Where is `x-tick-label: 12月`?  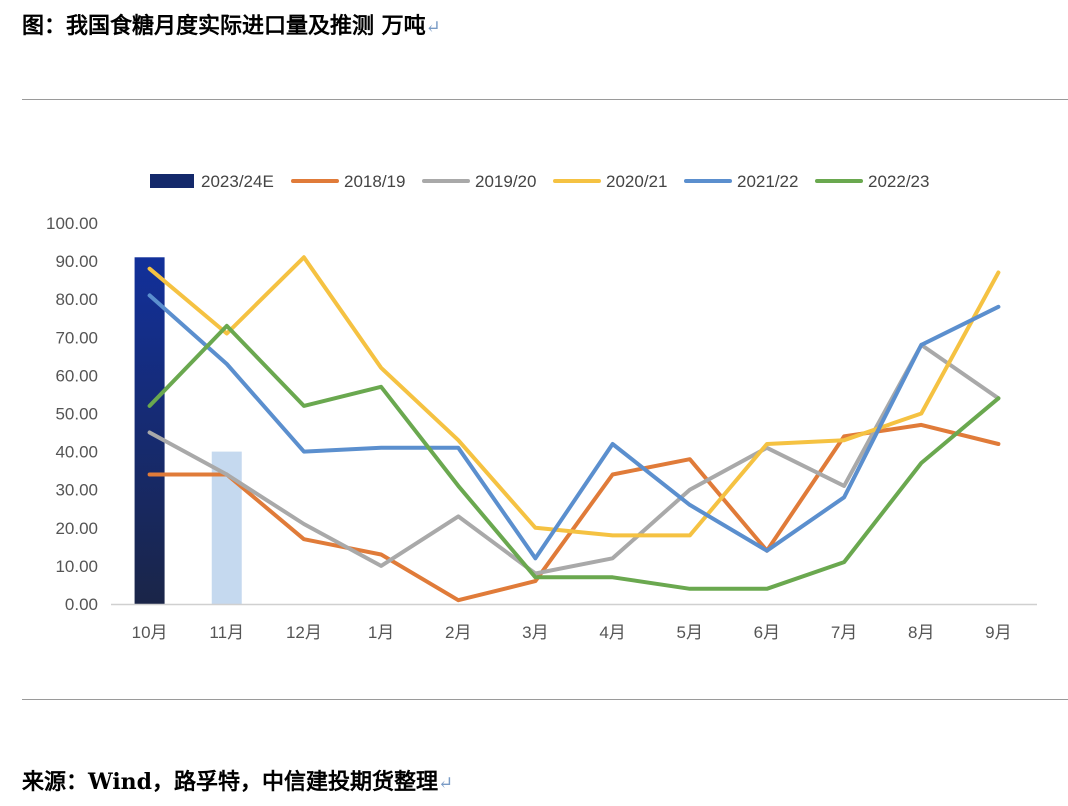 x-tick-label: 12月 is located at coordinates (304, 632).